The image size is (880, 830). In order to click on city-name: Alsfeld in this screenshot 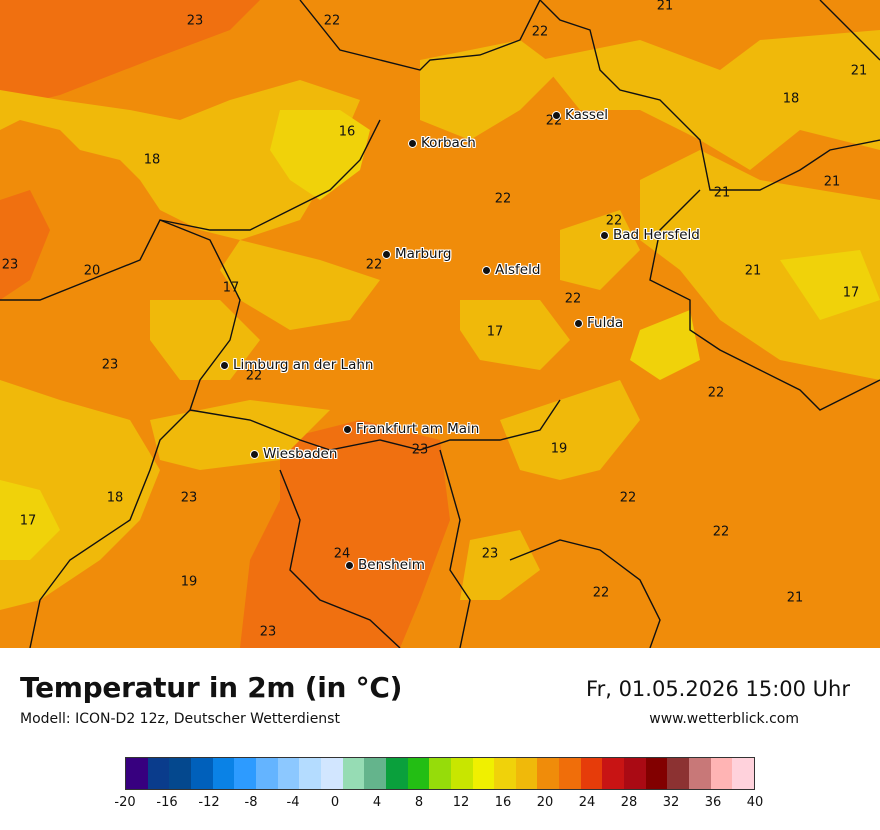, I will do `click(518, 270)`.